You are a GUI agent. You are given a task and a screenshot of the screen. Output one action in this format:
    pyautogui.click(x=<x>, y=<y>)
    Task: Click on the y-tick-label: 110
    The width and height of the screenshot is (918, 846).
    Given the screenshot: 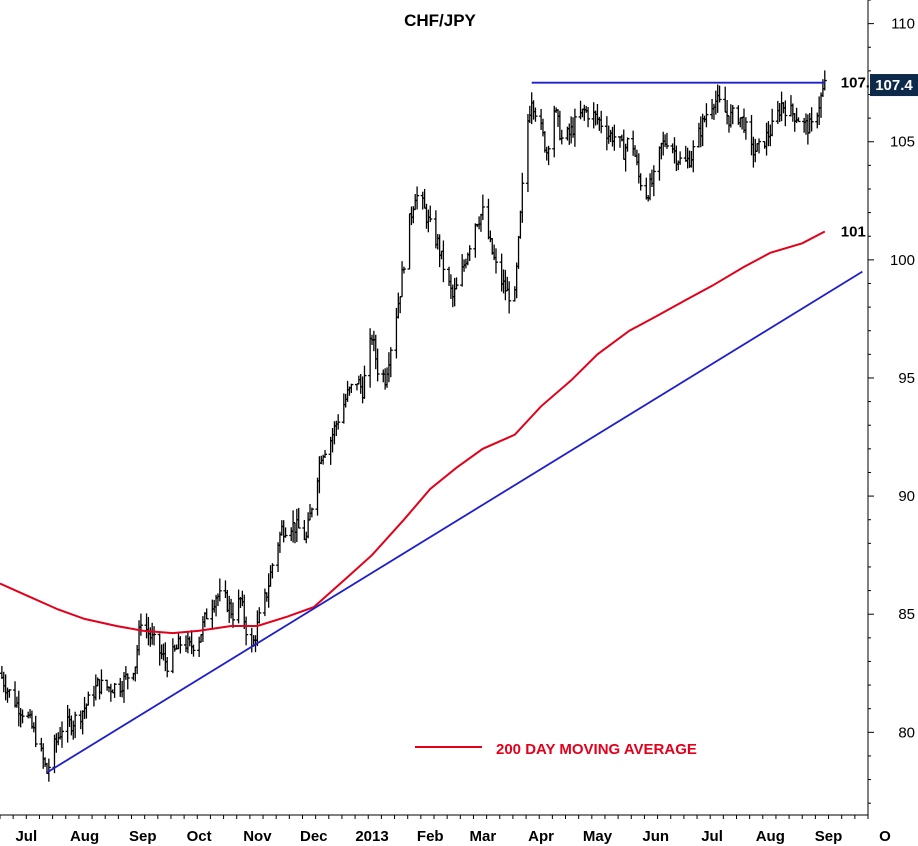 What is the action you would take?
    pyautogui.click(x=903, y=24)
    